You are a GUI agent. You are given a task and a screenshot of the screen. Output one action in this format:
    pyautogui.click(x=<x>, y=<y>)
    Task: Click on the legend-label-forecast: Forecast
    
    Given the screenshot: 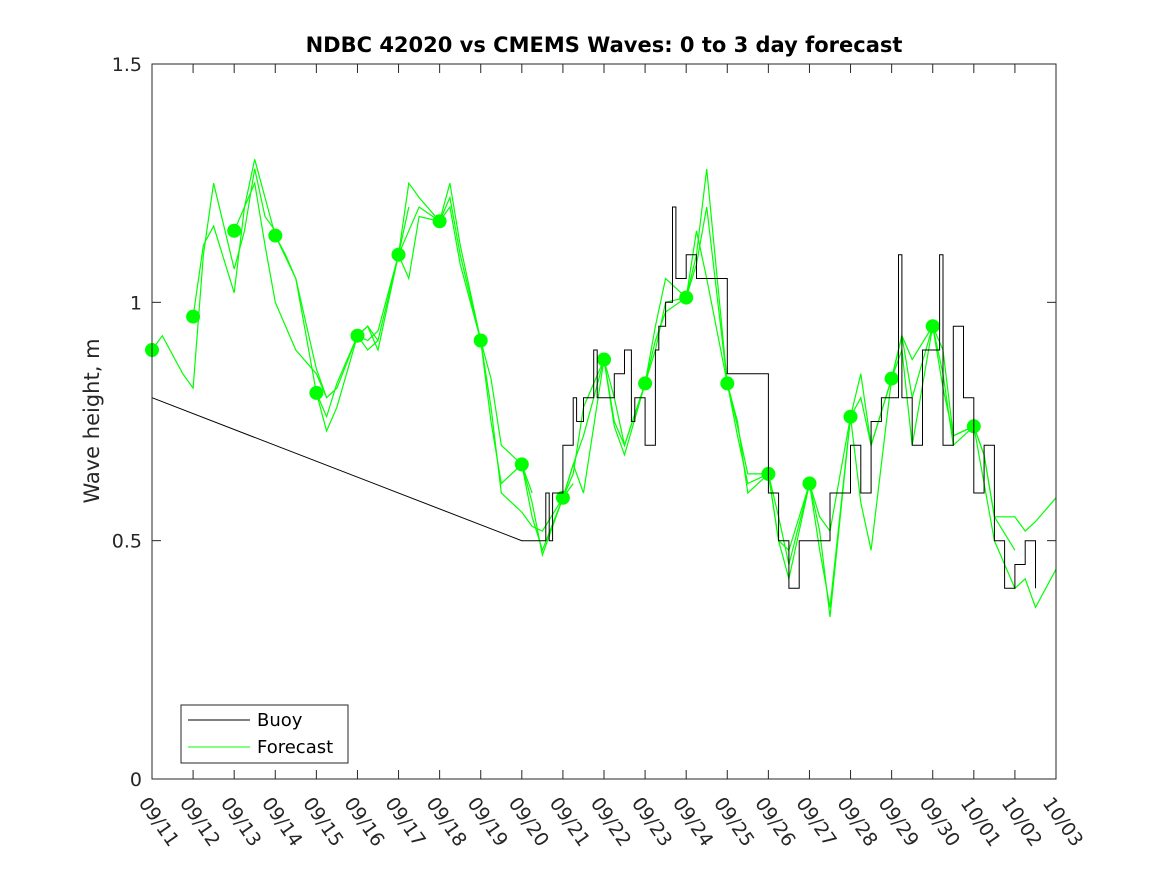 What is the action you would take?
    pyautogui.click(x=295, y=747)
    